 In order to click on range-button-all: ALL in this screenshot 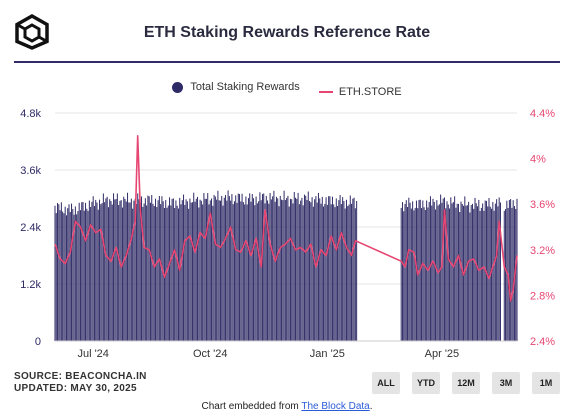, I will do `click(386, 383)`.